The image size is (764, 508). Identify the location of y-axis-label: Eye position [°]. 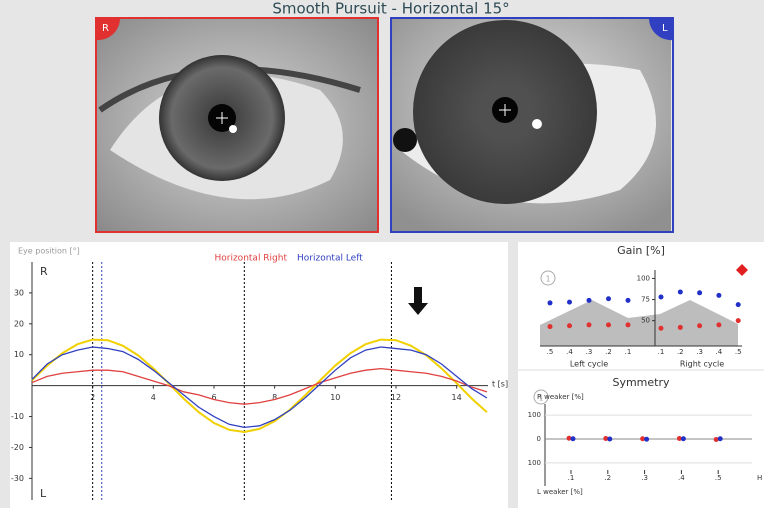
(49, 251).